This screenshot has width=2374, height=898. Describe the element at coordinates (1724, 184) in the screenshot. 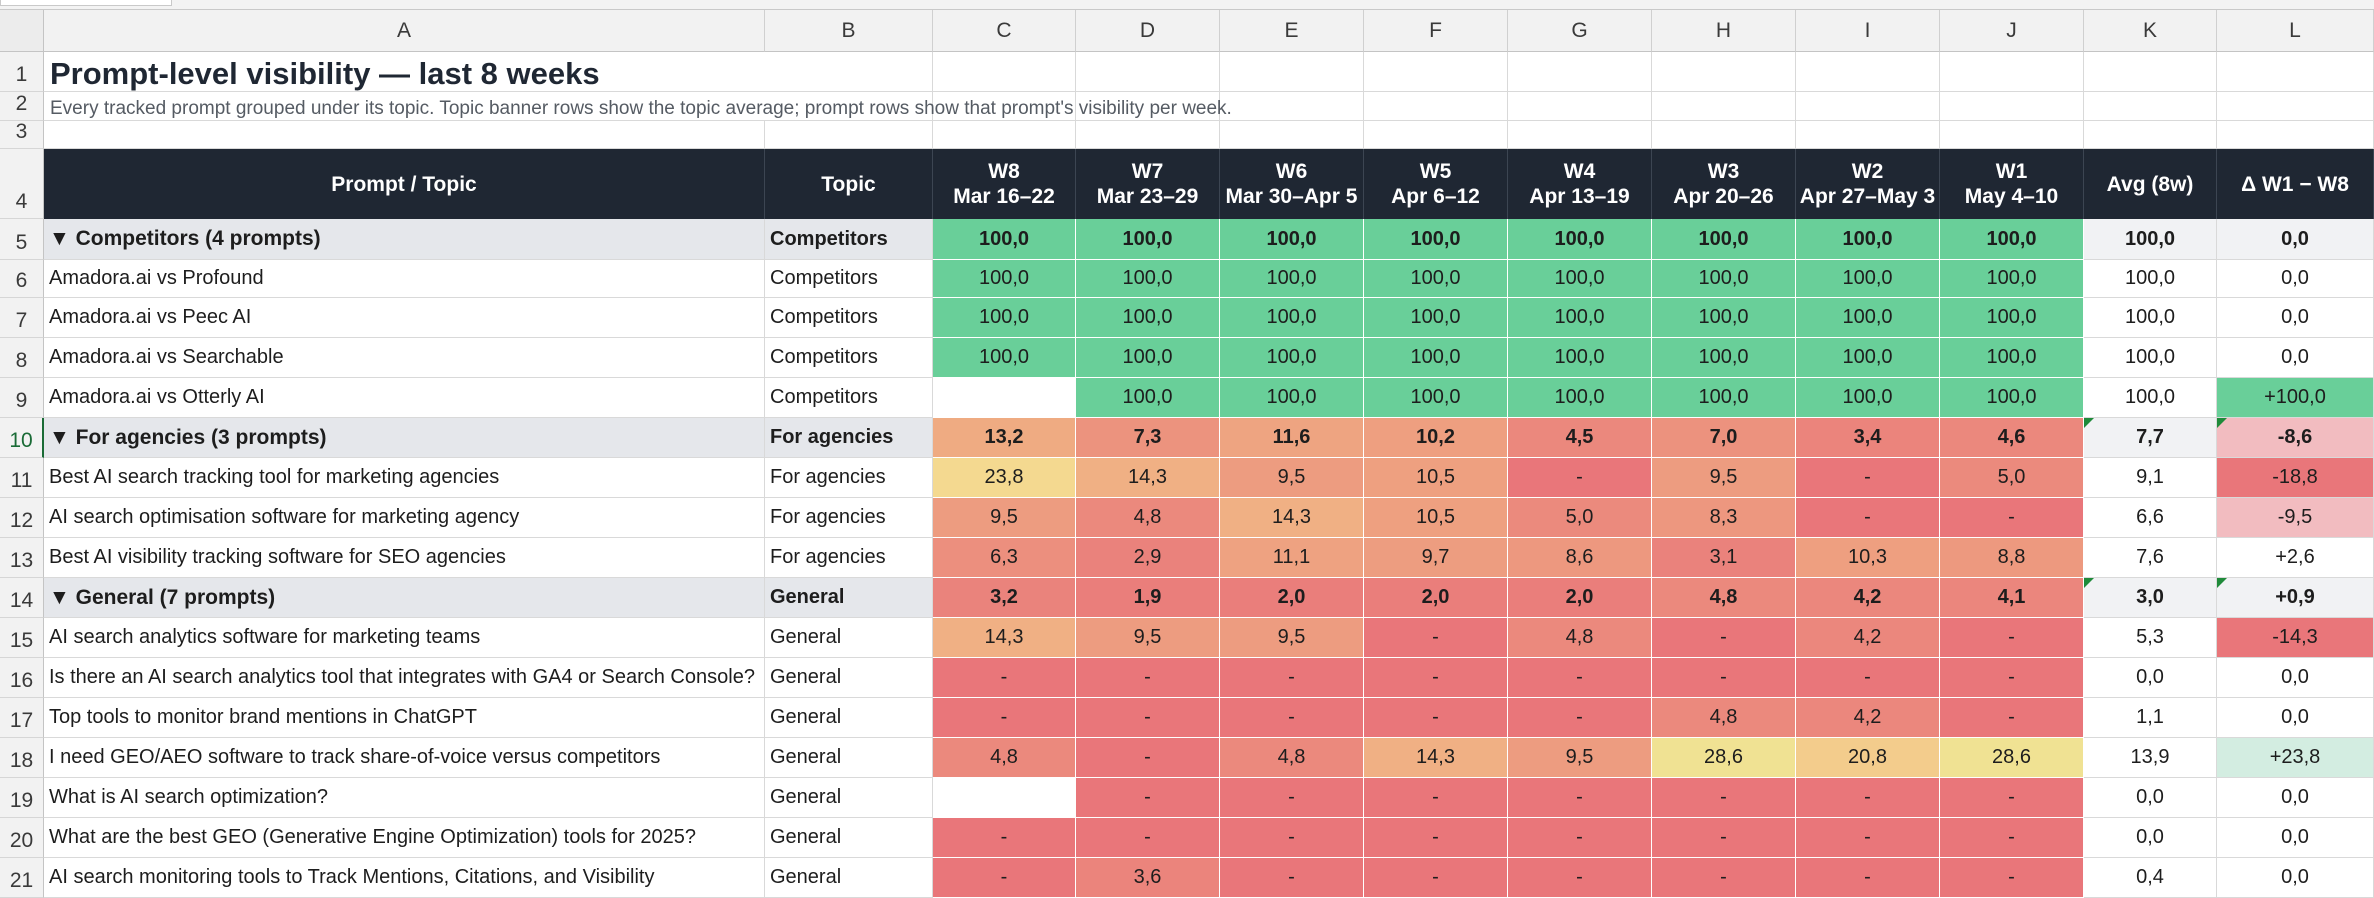

I see `header-week-w3: W3 Apr 20–26` at that location.